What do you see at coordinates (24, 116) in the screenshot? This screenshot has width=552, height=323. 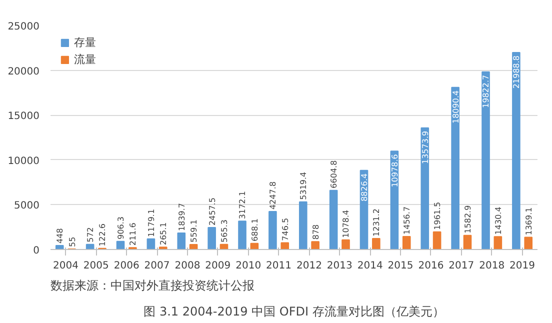 I see `y-tick-label: 15000` at bounding box center [24, 116].